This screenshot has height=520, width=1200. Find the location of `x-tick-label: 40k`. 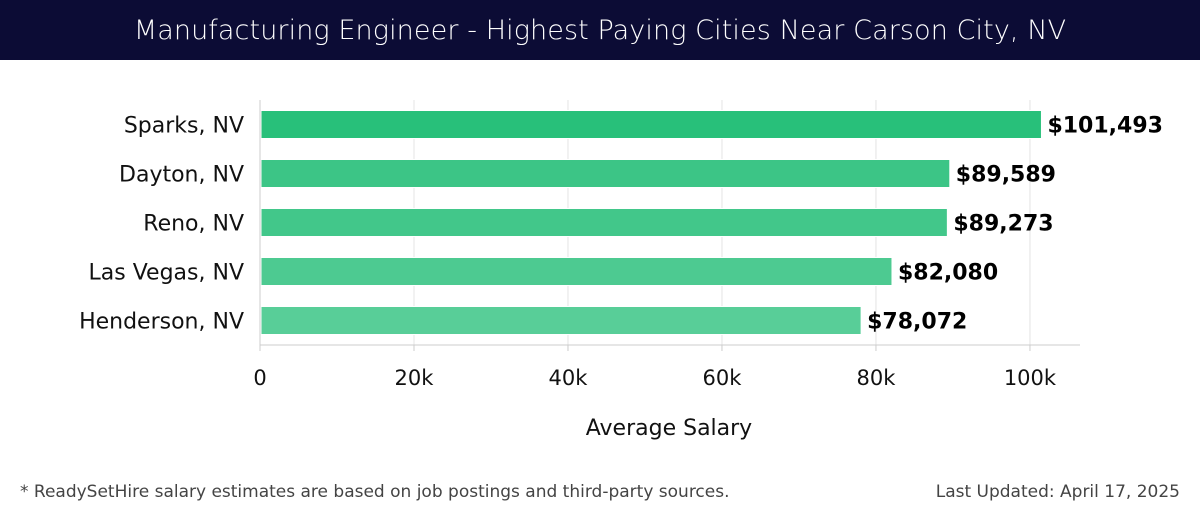

x-tick-label: 40k is located at coordinates (569, 378).